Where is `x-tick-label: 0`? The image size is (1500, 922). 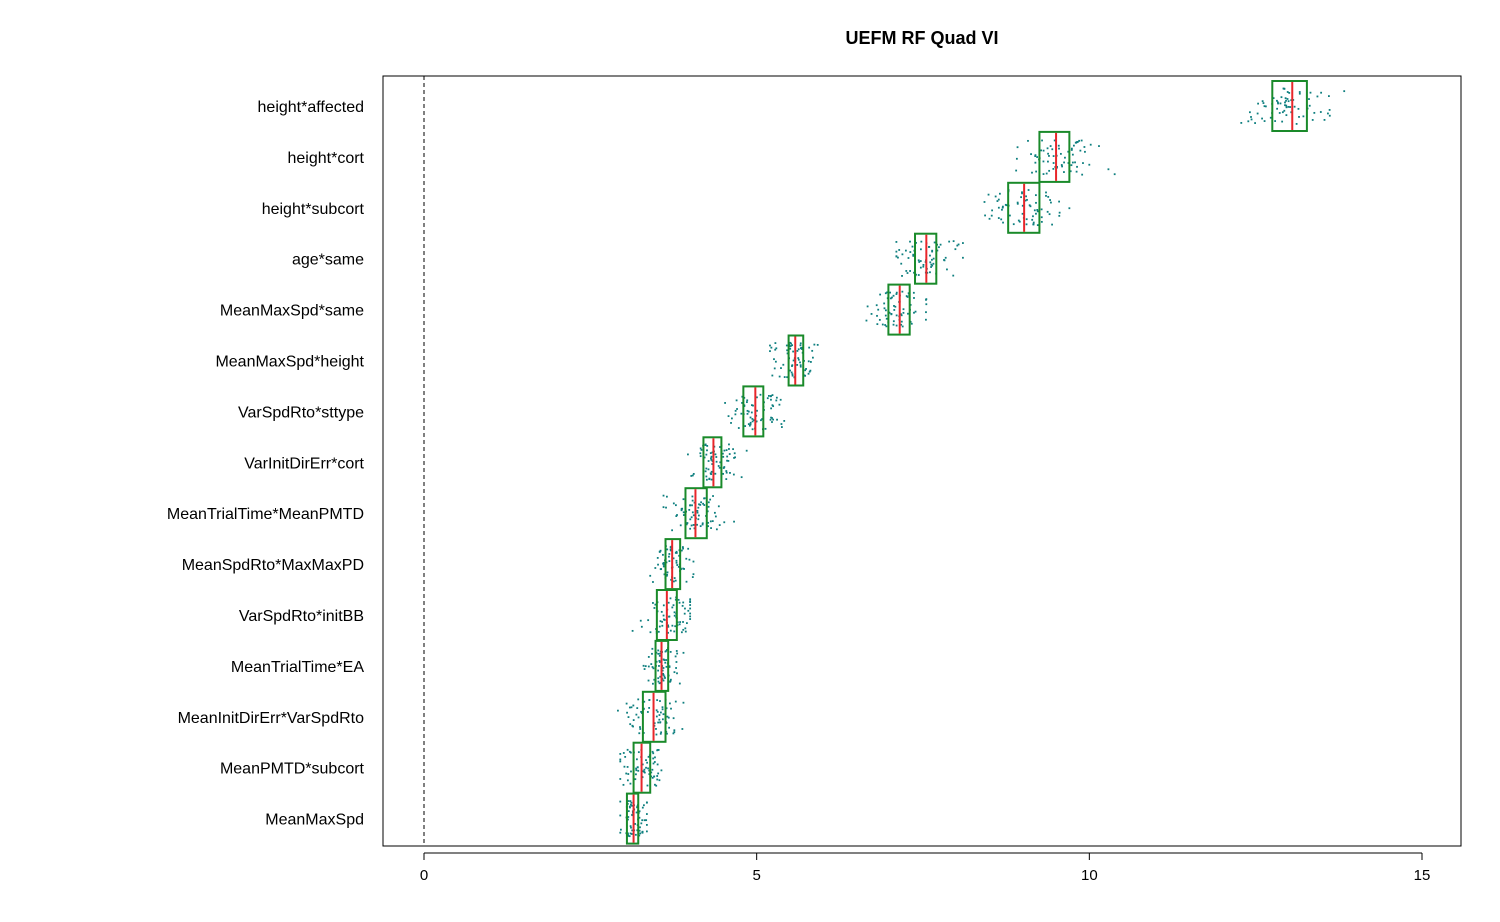
x-tick-label: 0 is located at coordinates (424, 875).